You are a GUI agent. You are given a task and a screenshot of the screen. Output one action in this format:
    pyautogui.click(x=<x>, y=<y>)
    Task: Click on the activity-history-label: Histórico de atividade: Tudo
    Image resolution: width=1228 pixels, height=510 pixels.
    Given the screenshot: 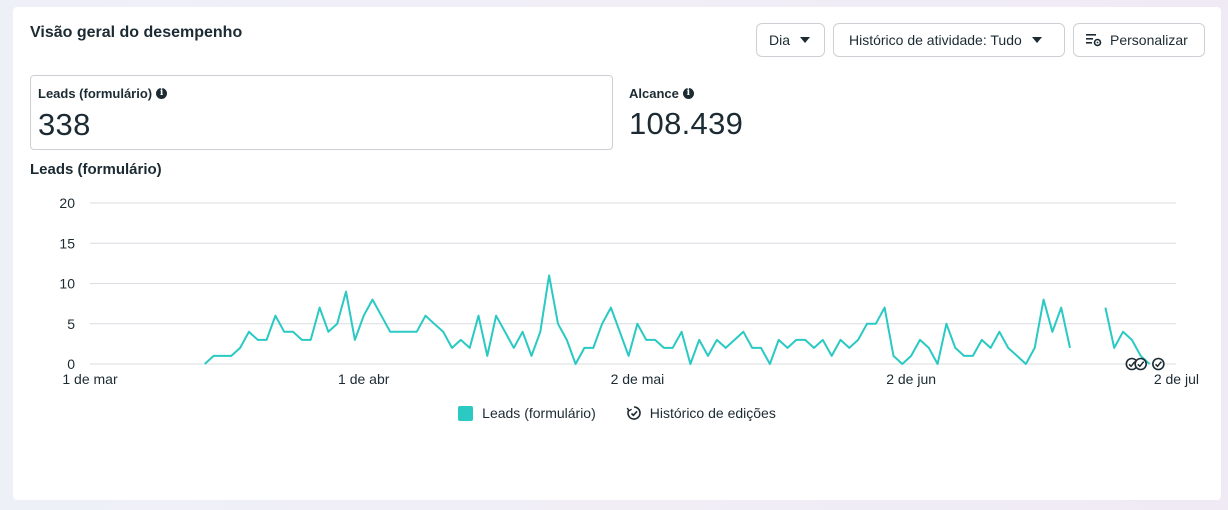 What is the action you would take?
    pyautogui.click(x=935, y=40)
    